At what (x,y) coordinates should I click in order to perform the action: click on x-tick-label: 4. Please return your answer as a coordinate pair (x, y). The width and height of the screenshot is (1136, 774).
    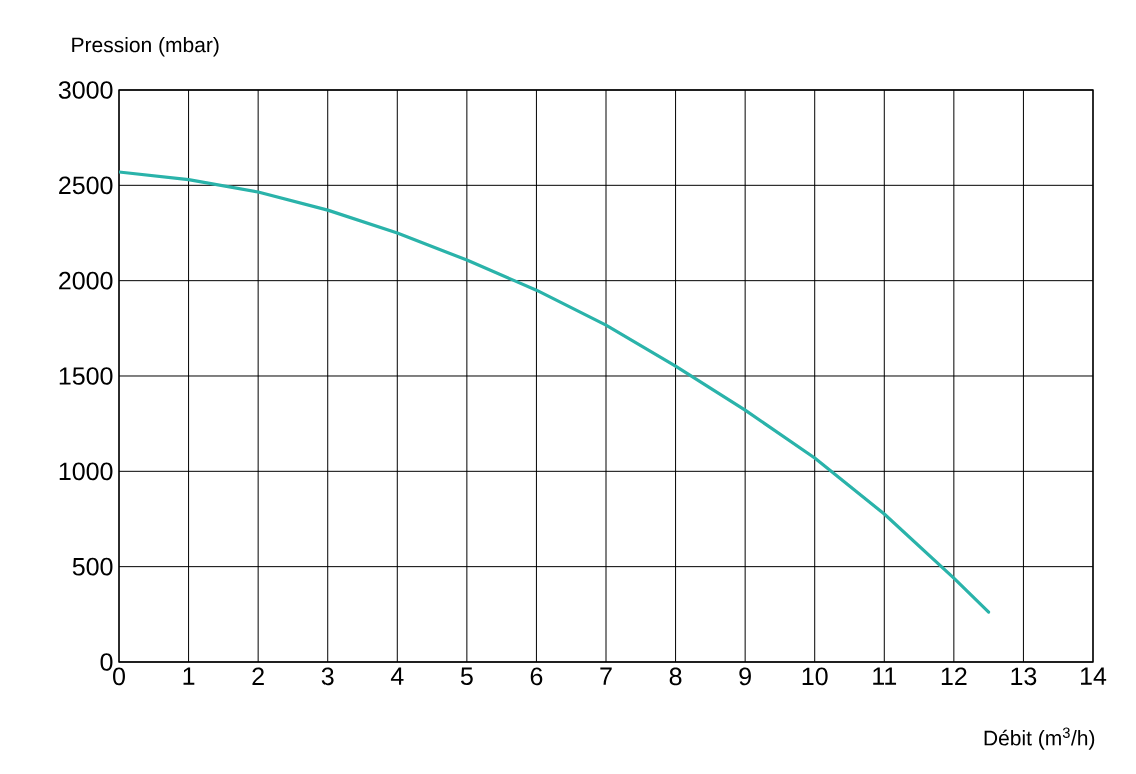
    Looking at the image, I should click on (397, 676).